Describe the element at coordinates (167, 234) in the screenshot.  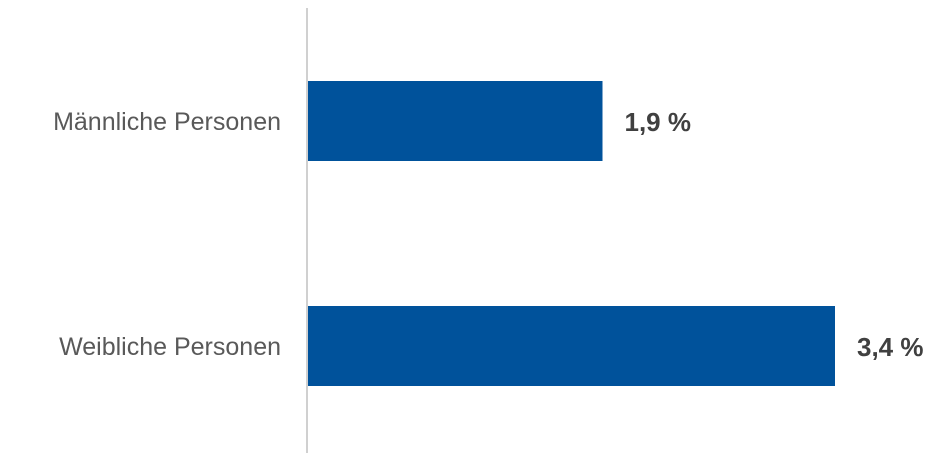
I see `category-labels-group: Männliche Personen Weibliche Personen` at that location.